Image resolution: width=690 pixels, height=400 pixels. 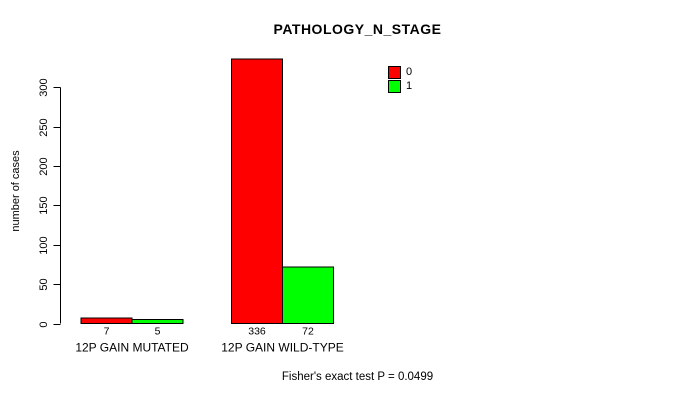 I want to click on bar-value-label: 7, so click(x=107, y=332).